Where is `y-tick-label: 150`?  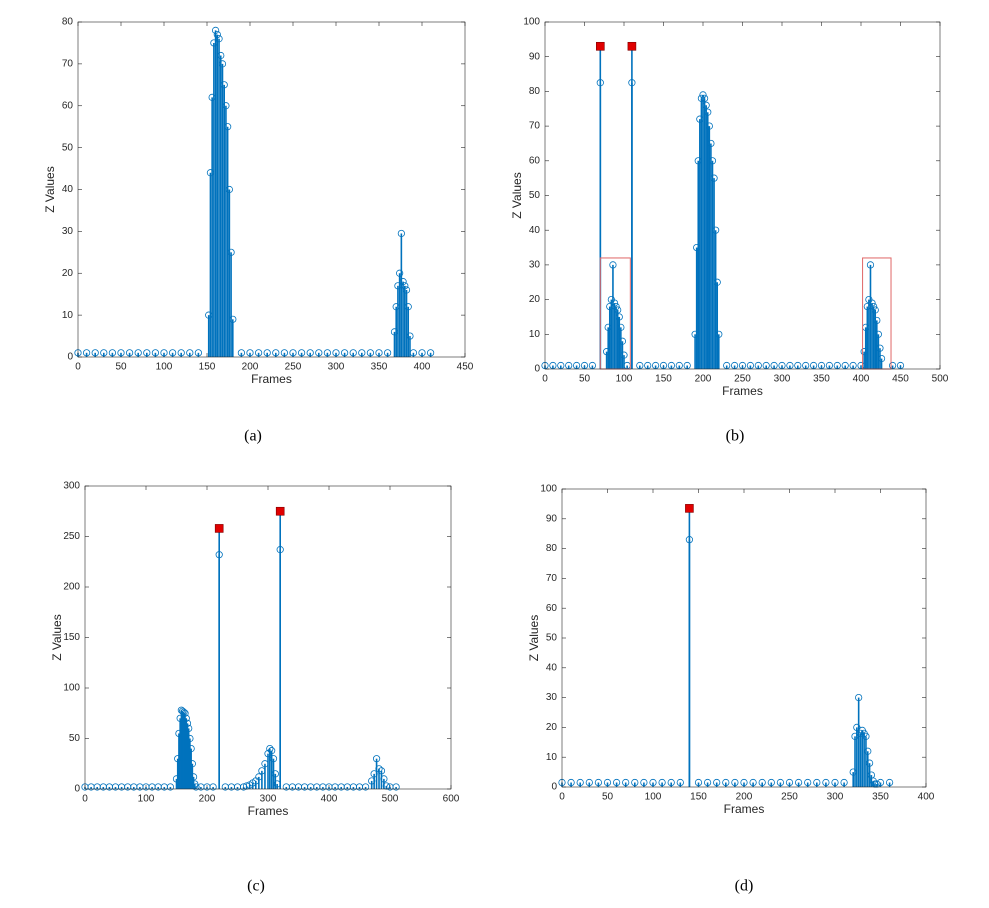
y-tick-label: 150 is located at coordinates (71, 637).